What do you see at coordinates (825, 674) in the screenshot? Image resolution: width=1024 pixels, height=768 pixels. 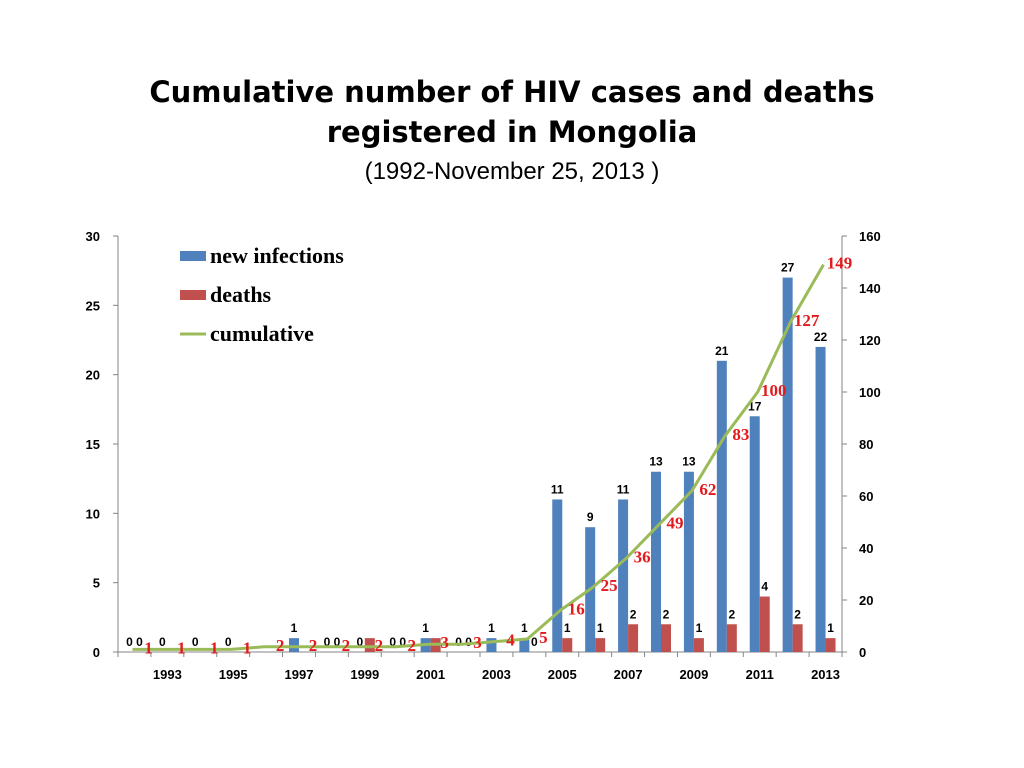 I see `x-axis-tick-label: 2013` at bounding box center [825, 674].